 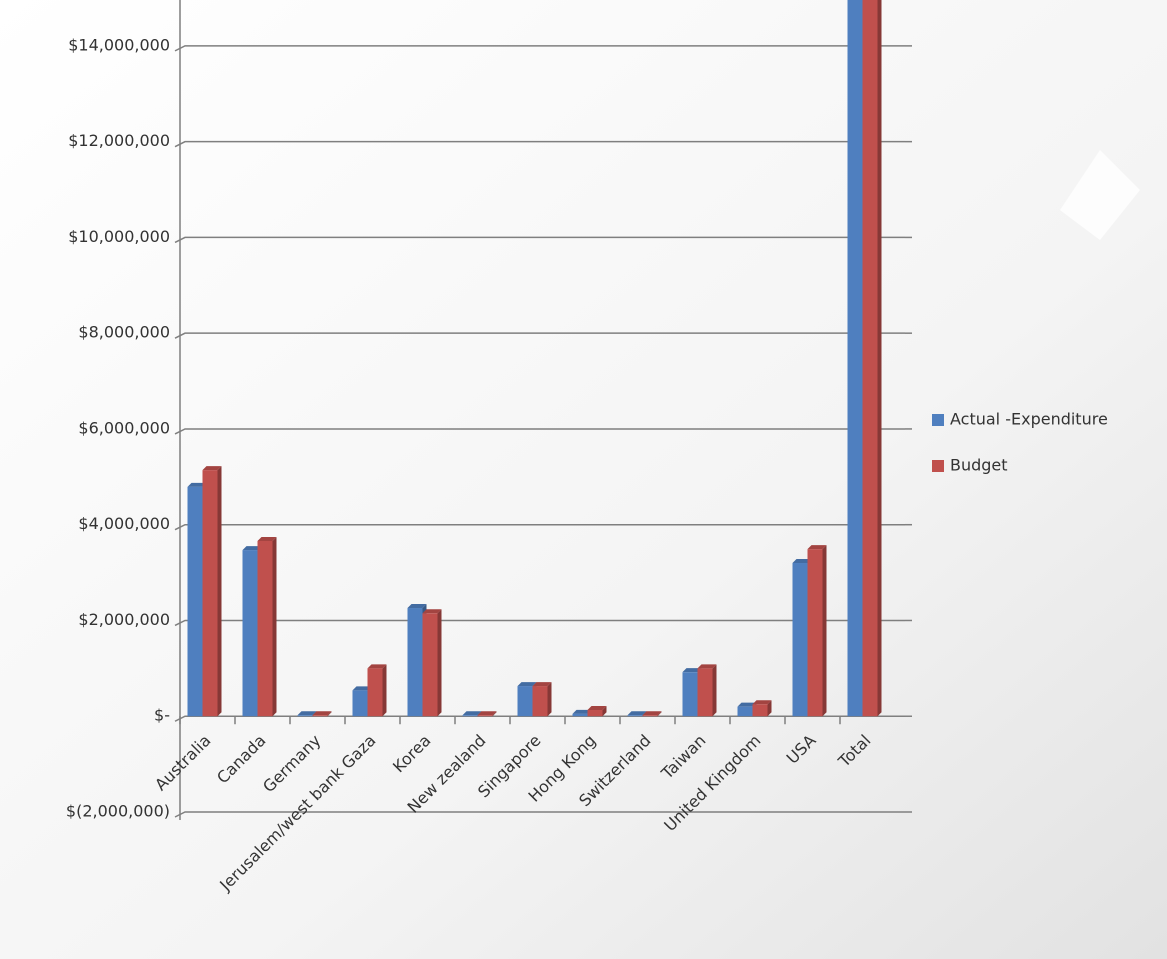 I want to click on decoration, so click(x=1100, y=195).